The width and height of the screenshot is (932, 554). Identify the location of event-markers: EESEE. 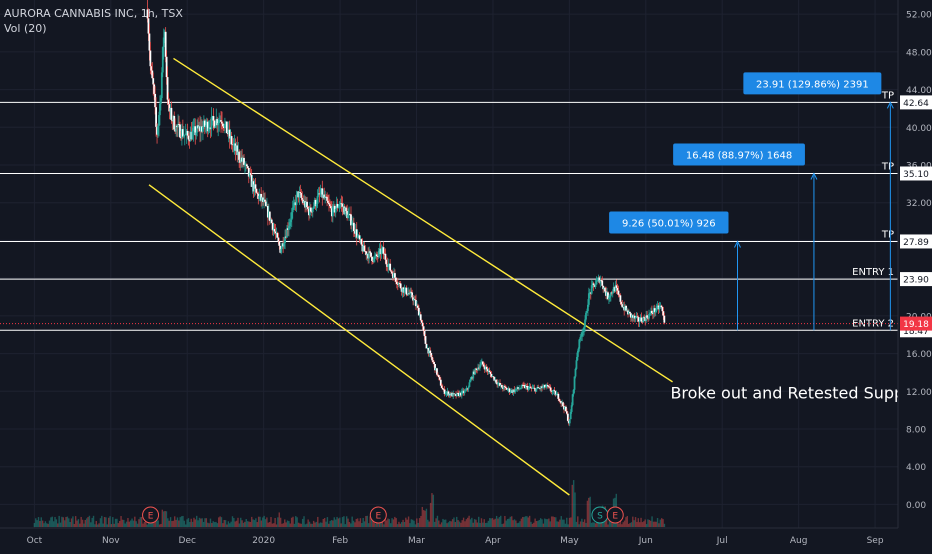
(537, 515).